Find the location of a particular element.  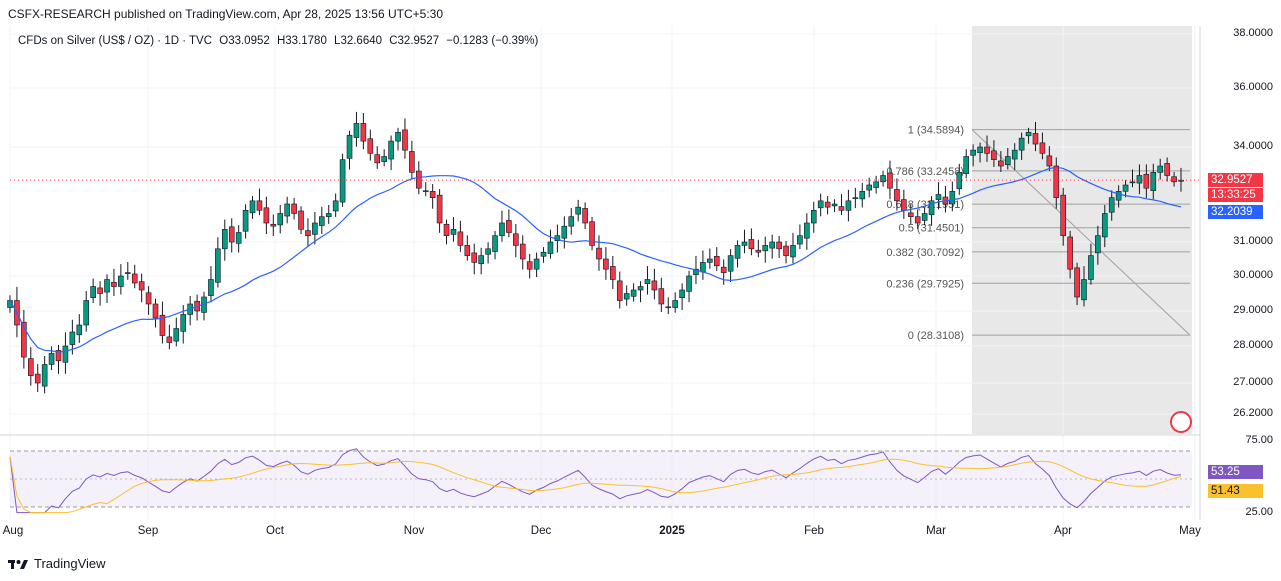

time-axis-label: Apr is located at coordinates (1063, 531).